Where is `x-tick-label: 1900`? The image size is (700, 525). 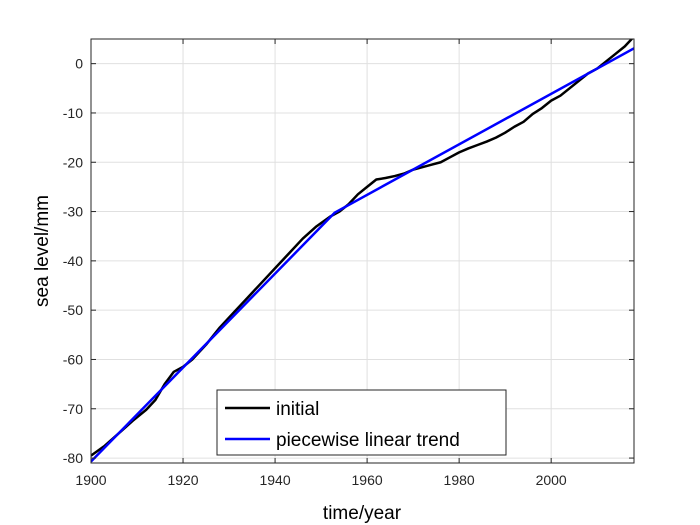
x-tick-label: 1900 is located at coordinates (90, 480).